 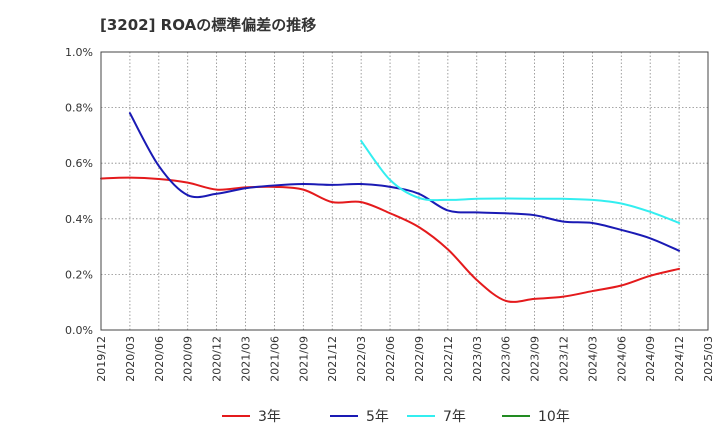 What do you see at coordinates (436, 416) in the screenshot?
I see `legend-item-3: 7年` at bounding box center [436, 416].